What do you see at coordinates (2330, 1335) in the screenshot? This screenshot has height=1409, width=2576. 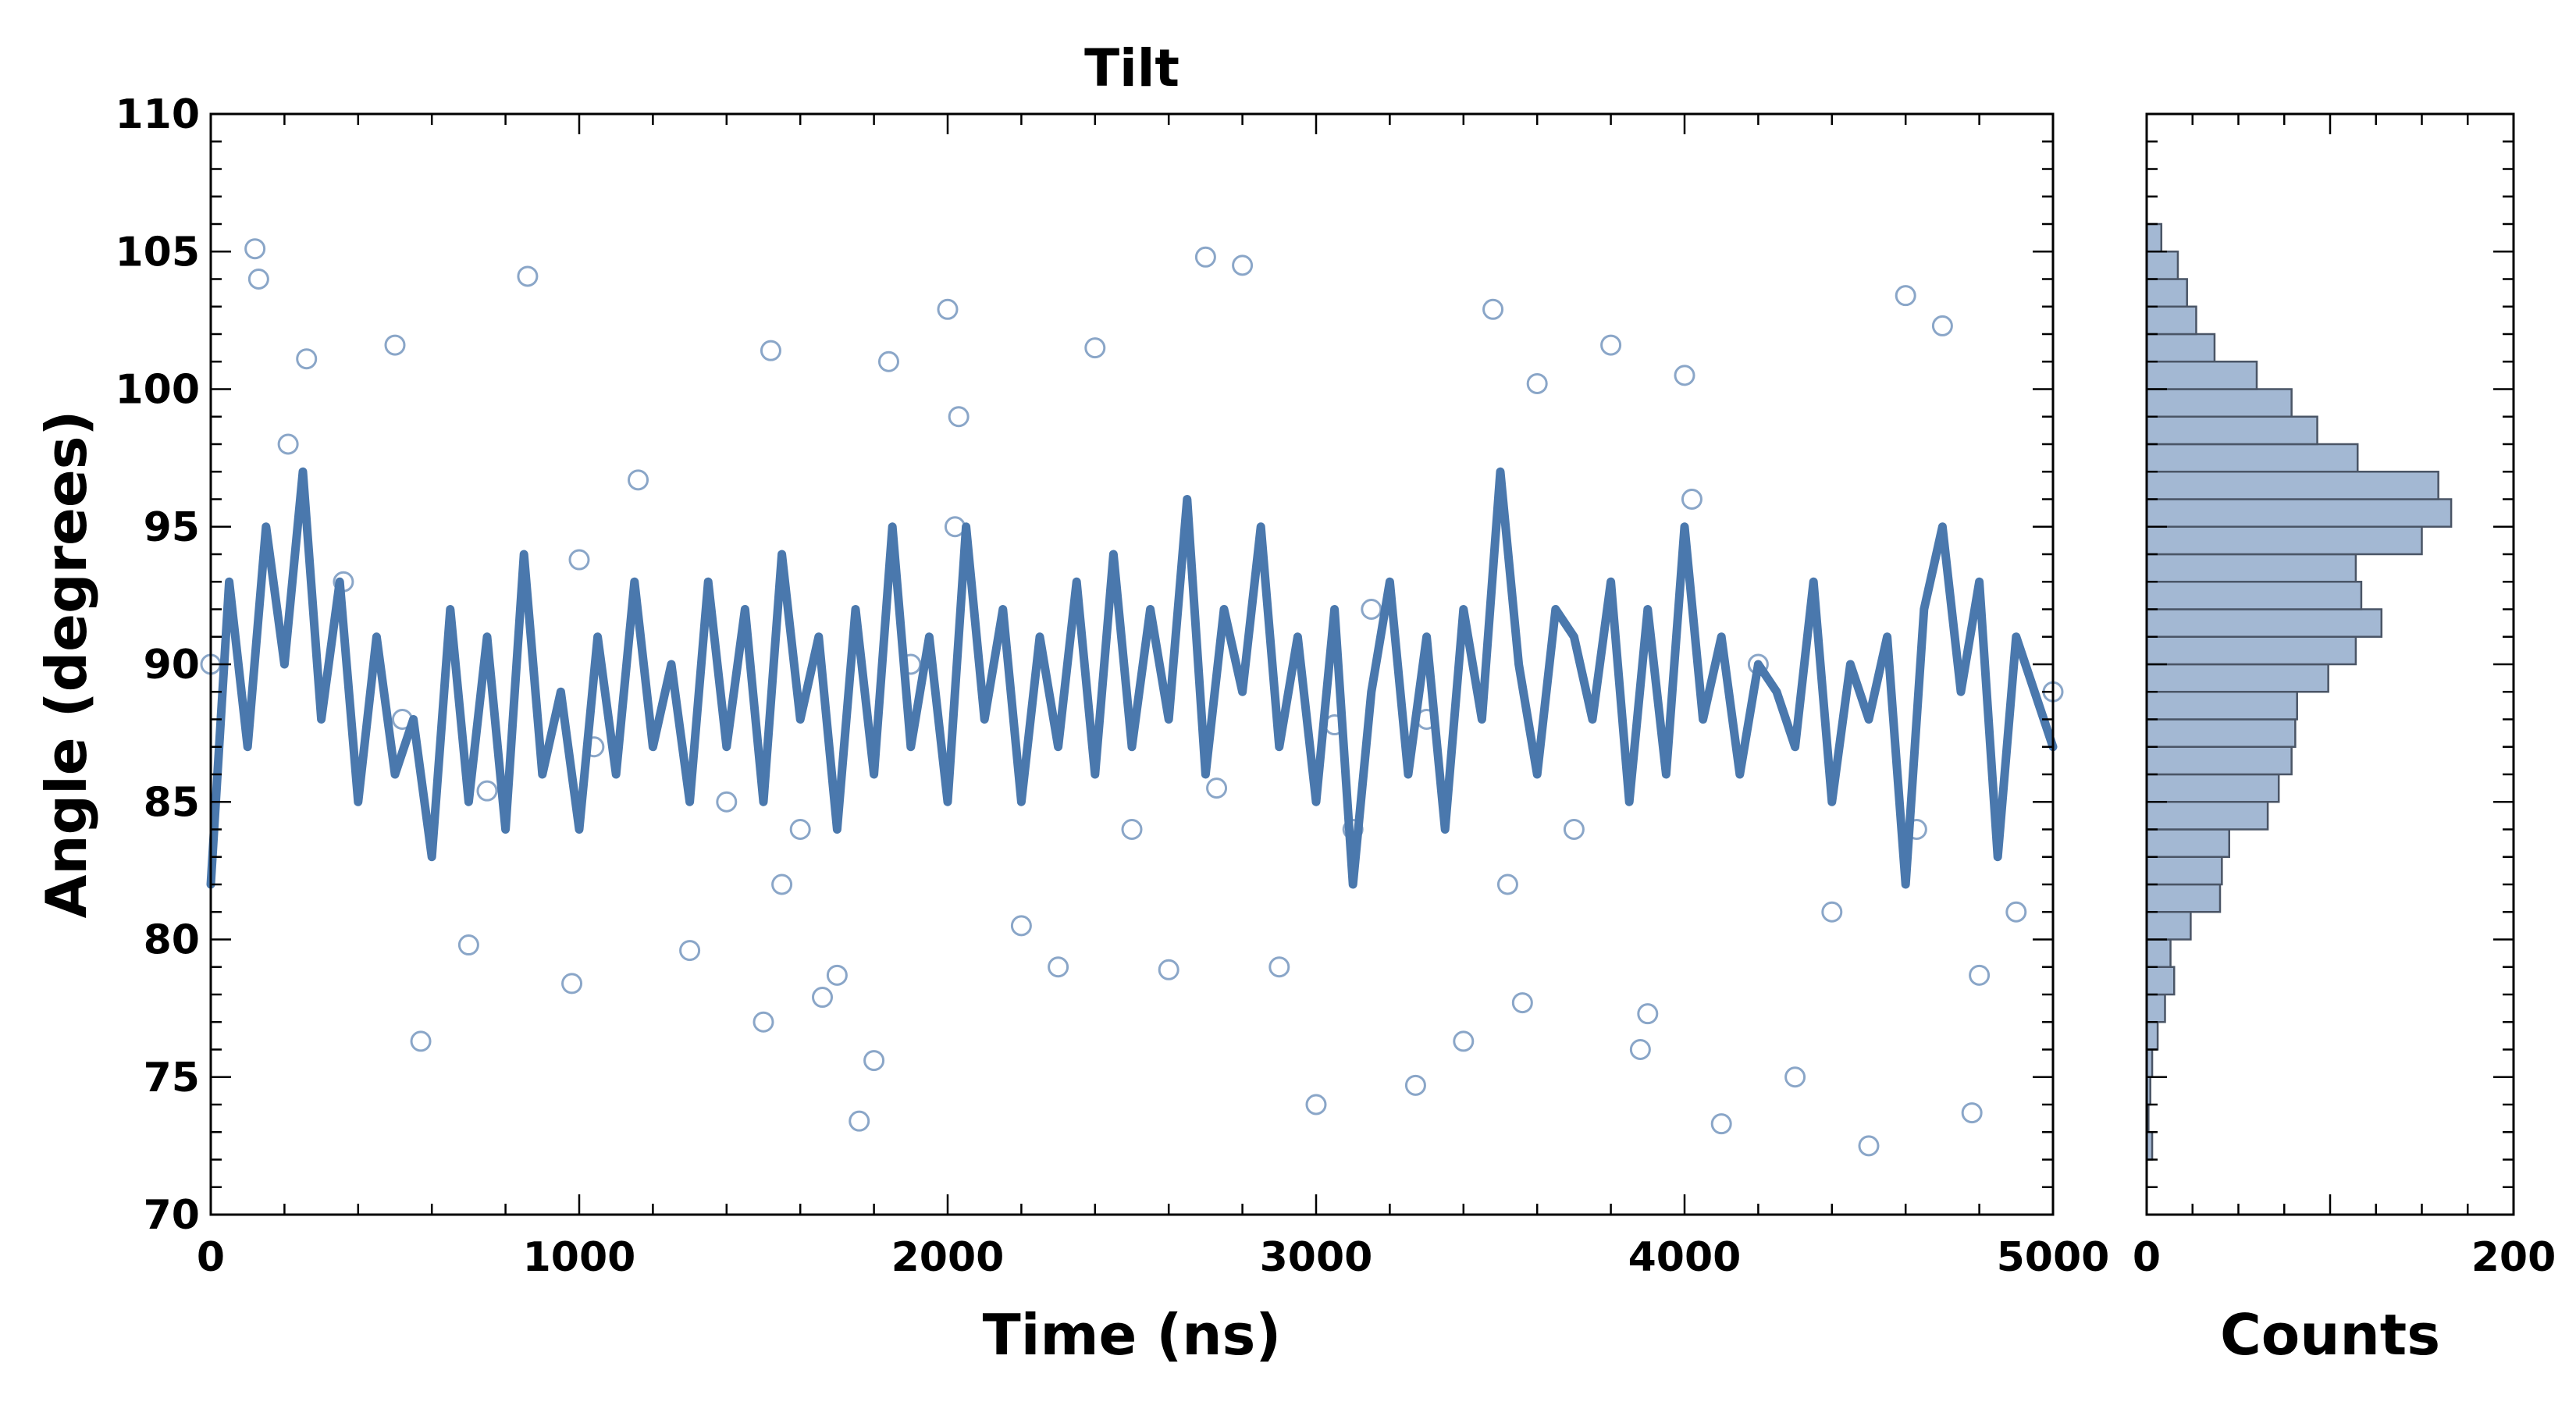 I see `histogram-x-axis-label: Counts` at bounding box center [2330, 1335].